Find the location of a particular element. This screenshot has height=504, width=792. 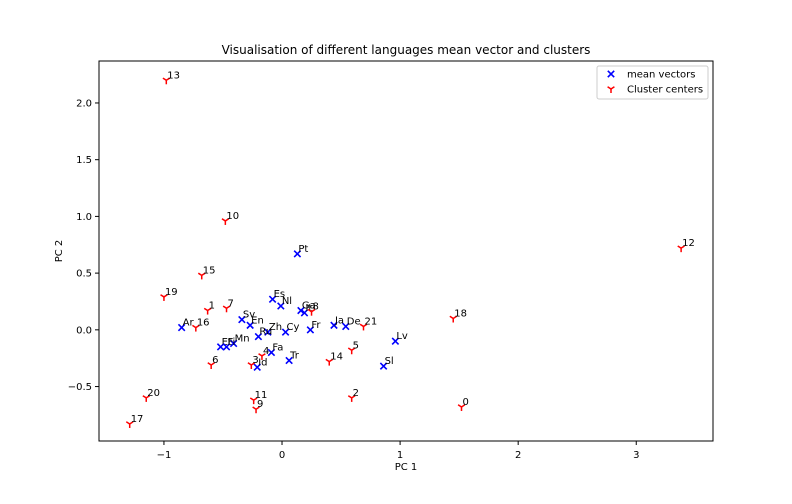

point-label: 21 is located at coordinates (370, 321).